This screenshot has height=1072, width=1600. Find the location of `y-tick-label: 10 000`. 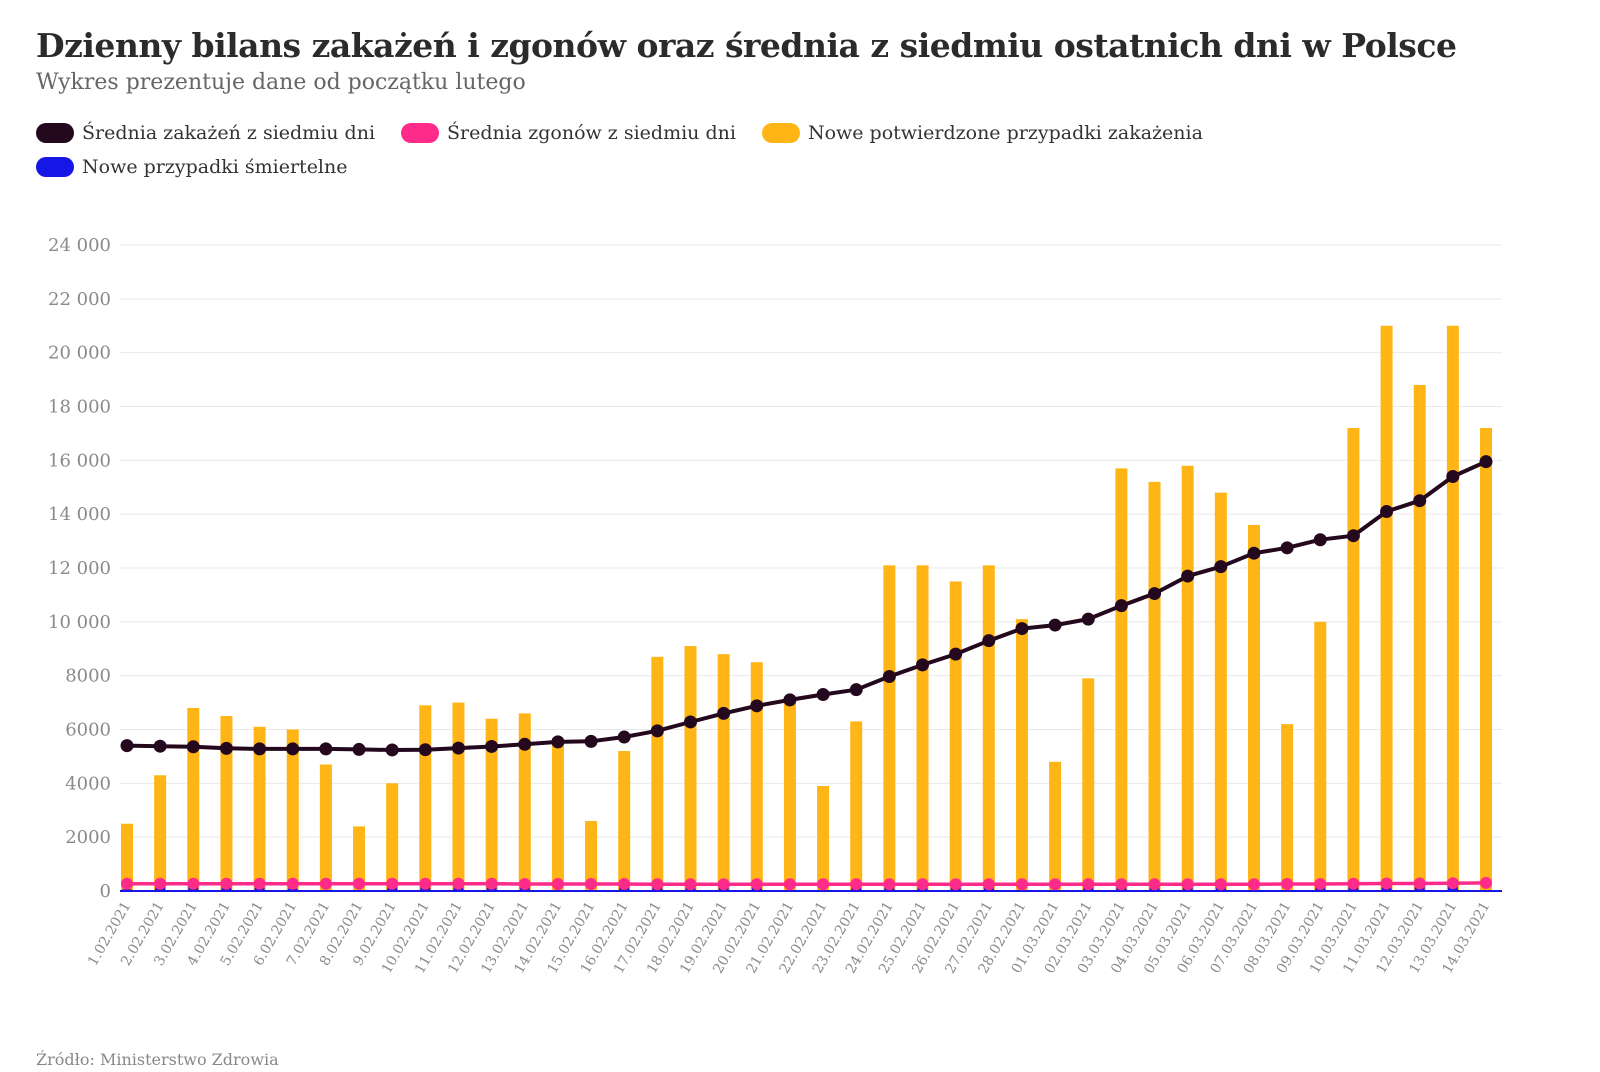

y-tick-label: 10 000 is located at coordinates (79, 622).